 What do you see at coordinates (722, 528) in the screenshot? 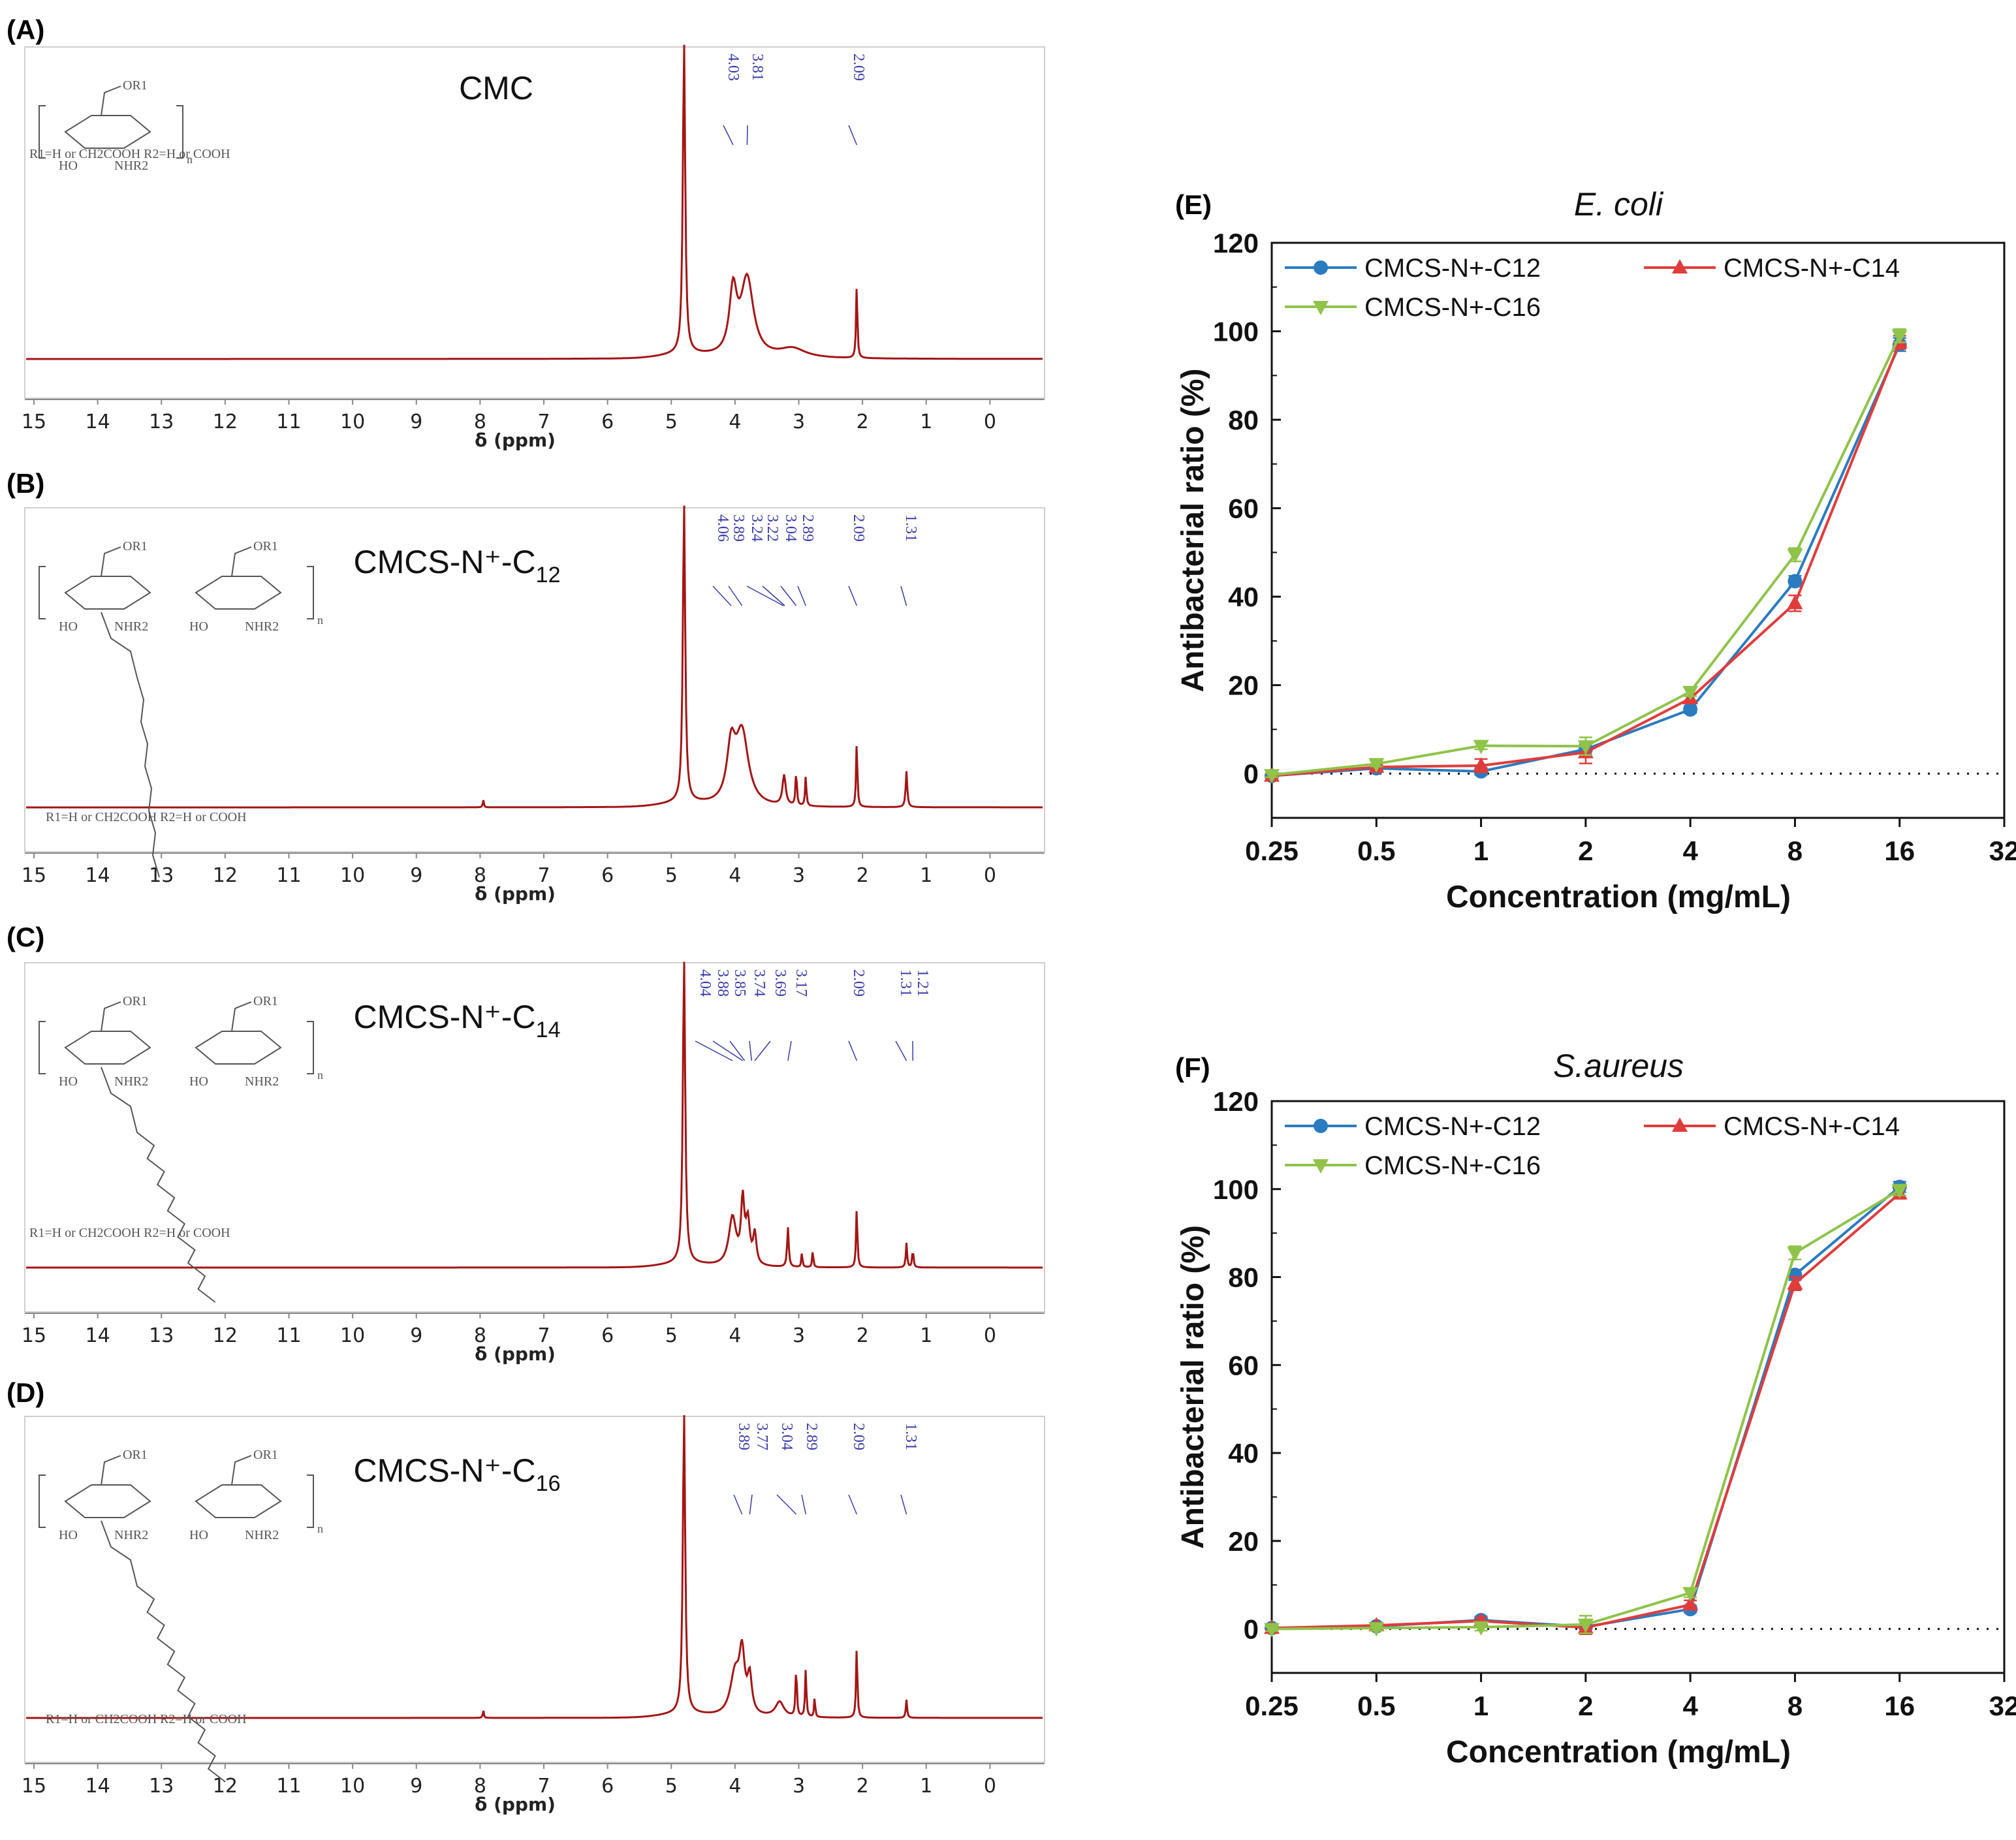
I see `peak-label: 4.06` at bounding box center [722, 528].